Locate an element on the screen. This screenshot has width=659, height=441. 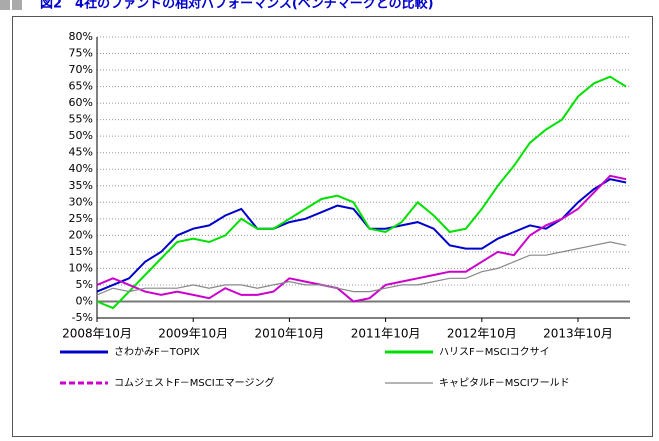
y-tick-label: 75% is located at coordinates (81, 53).